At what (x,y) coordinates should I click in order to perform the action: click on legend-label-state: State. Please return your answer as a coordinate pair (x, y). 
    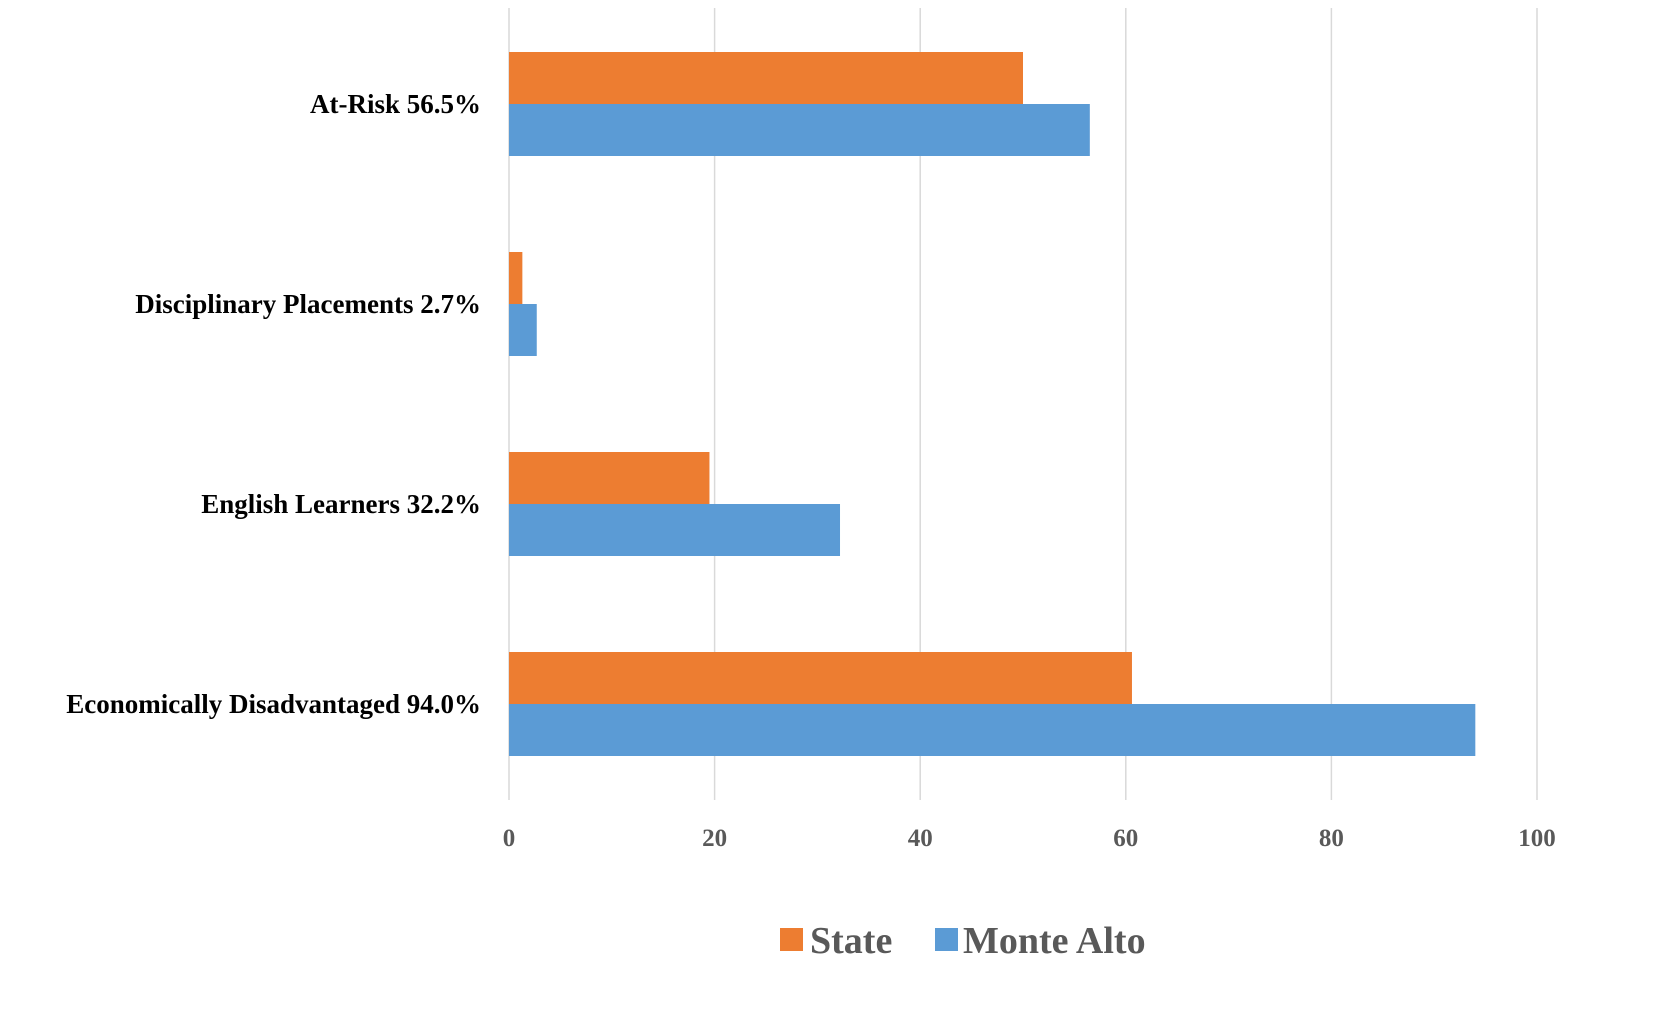
    Looking at the image, I should click on (851, 941).